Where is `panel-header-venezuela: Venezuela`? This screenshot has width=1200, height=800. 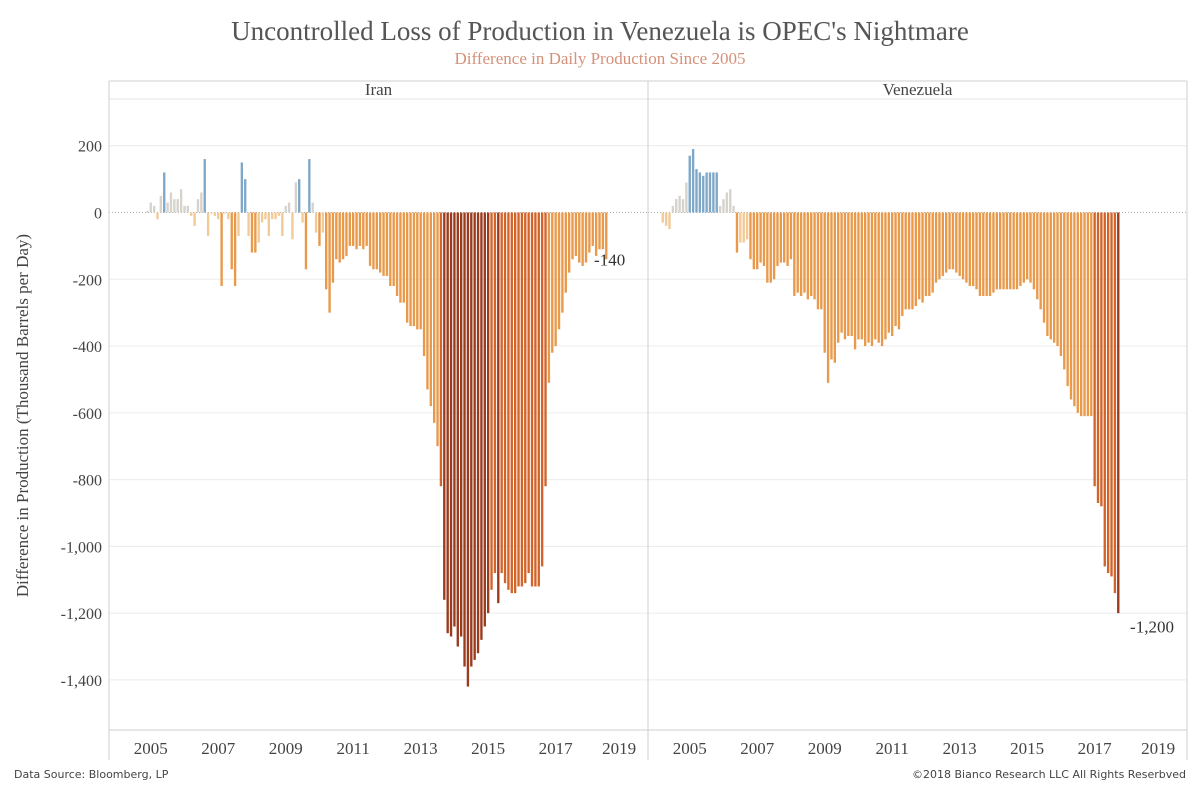
panel-header-venezuela: Venezuela is located at coordinates (918, 89).